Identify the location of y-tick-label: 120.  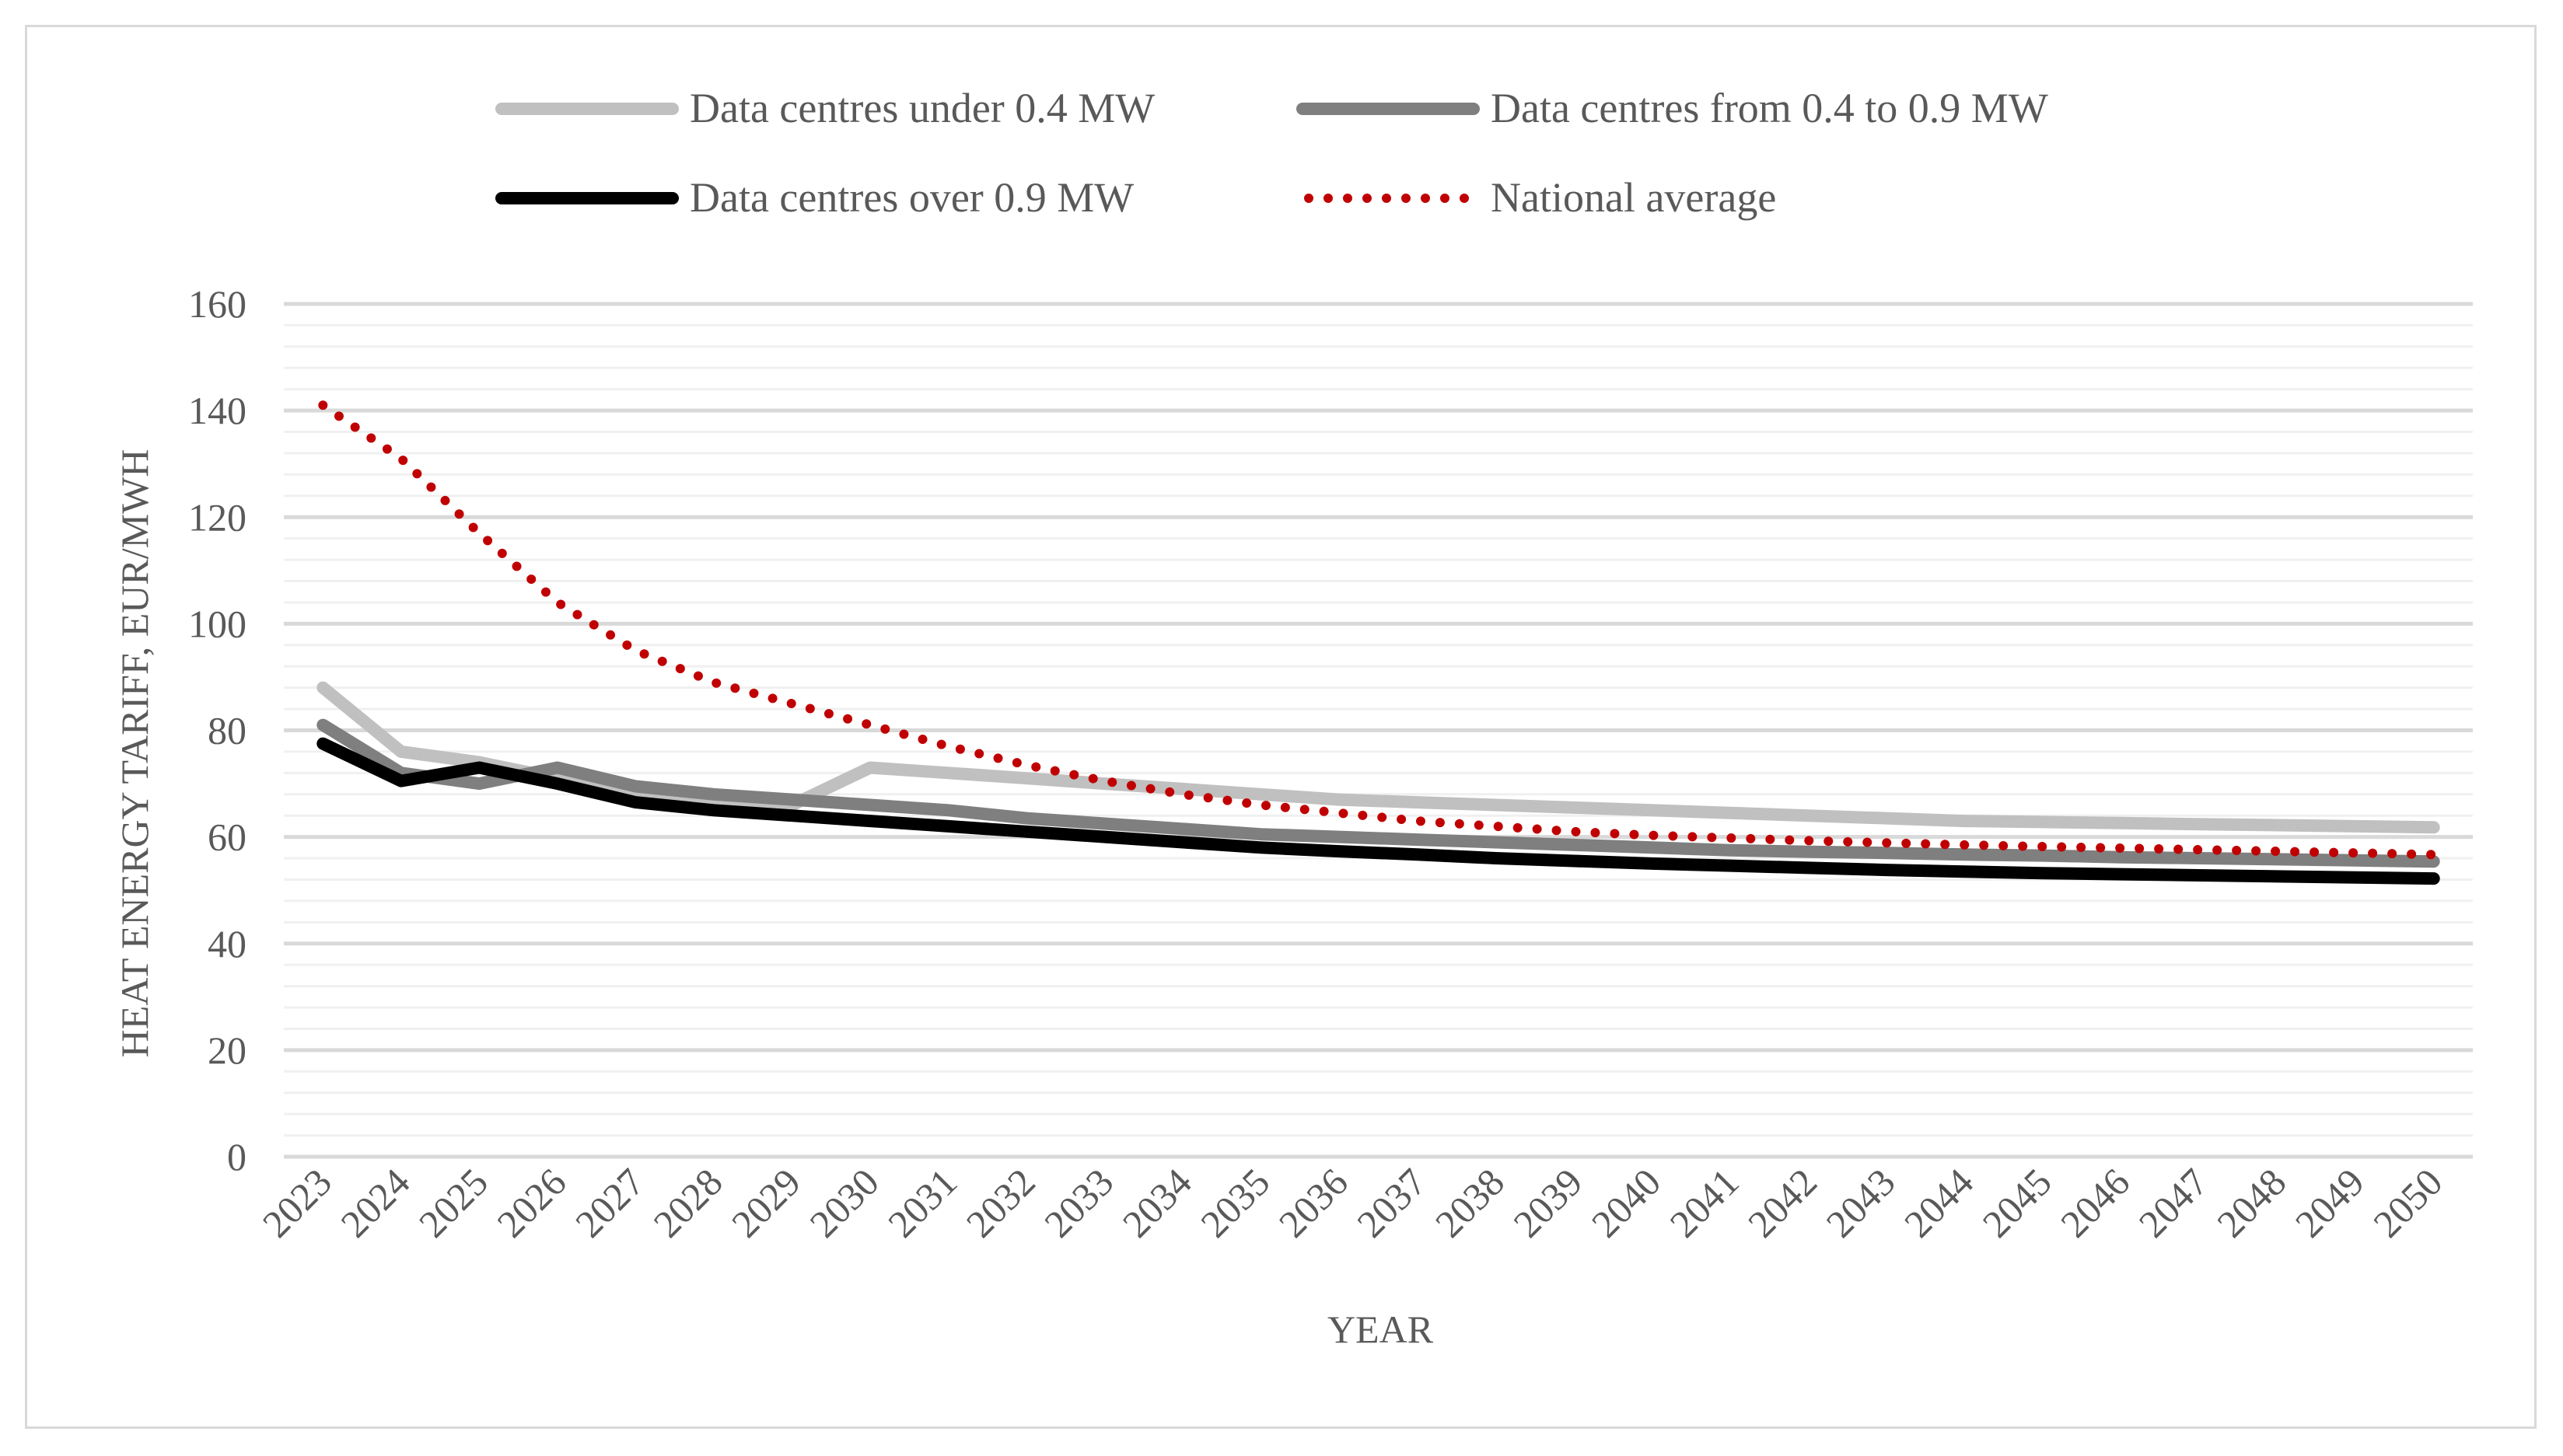
(217, 517).